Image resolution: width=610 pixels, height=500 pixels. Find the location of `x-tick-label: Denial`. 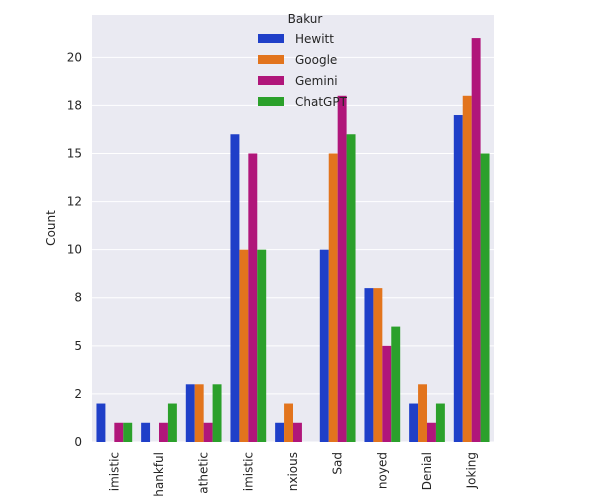

x-tick-label: Denial is located at coordinates (427, 471).